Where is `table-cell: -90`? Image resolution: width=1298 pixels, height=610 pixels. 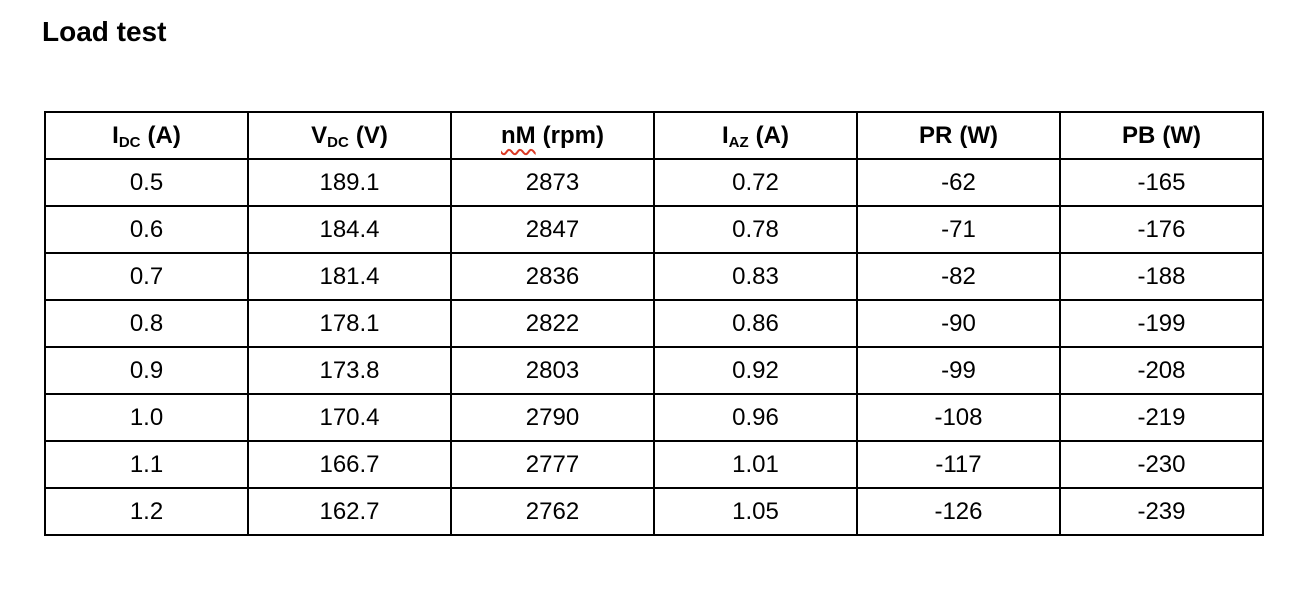 table-cell: -90 is located at coordinates (958, 323).